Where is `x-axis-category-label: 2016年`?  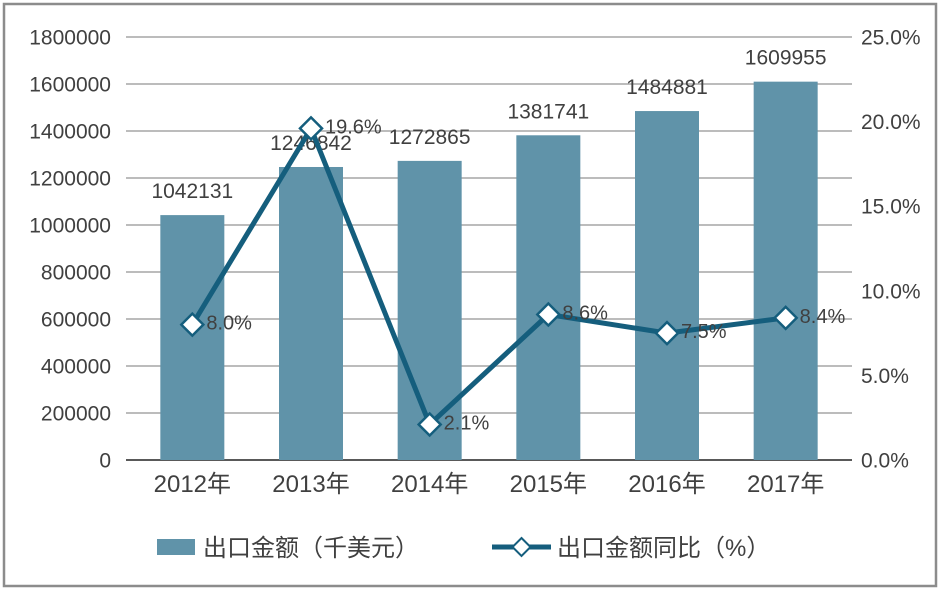
x-axis-category-label: 2016年 is located at coordinates (666, 484).